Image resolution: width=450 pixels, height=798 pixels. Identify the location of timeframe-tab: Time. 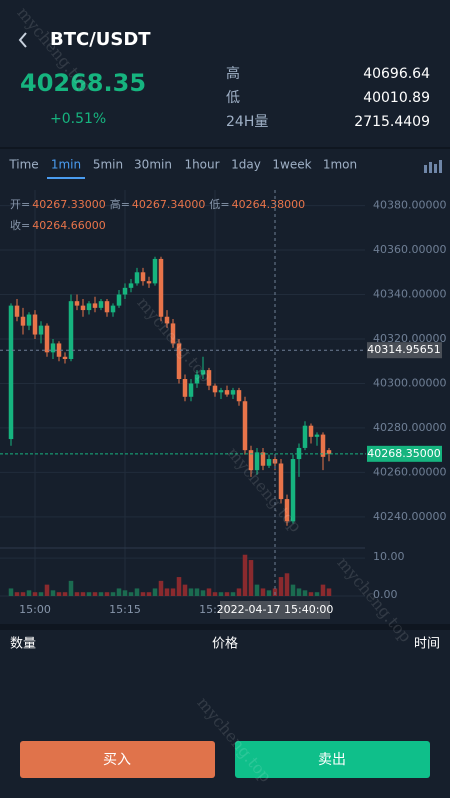
(23, 165).